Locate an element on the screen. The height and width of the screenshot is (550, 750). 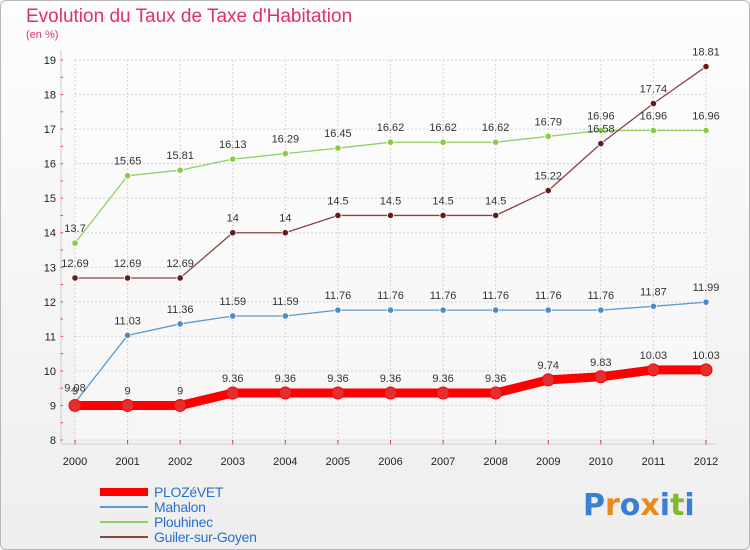
y-tick-label-11: 19 is located at coordinates (50, 61).